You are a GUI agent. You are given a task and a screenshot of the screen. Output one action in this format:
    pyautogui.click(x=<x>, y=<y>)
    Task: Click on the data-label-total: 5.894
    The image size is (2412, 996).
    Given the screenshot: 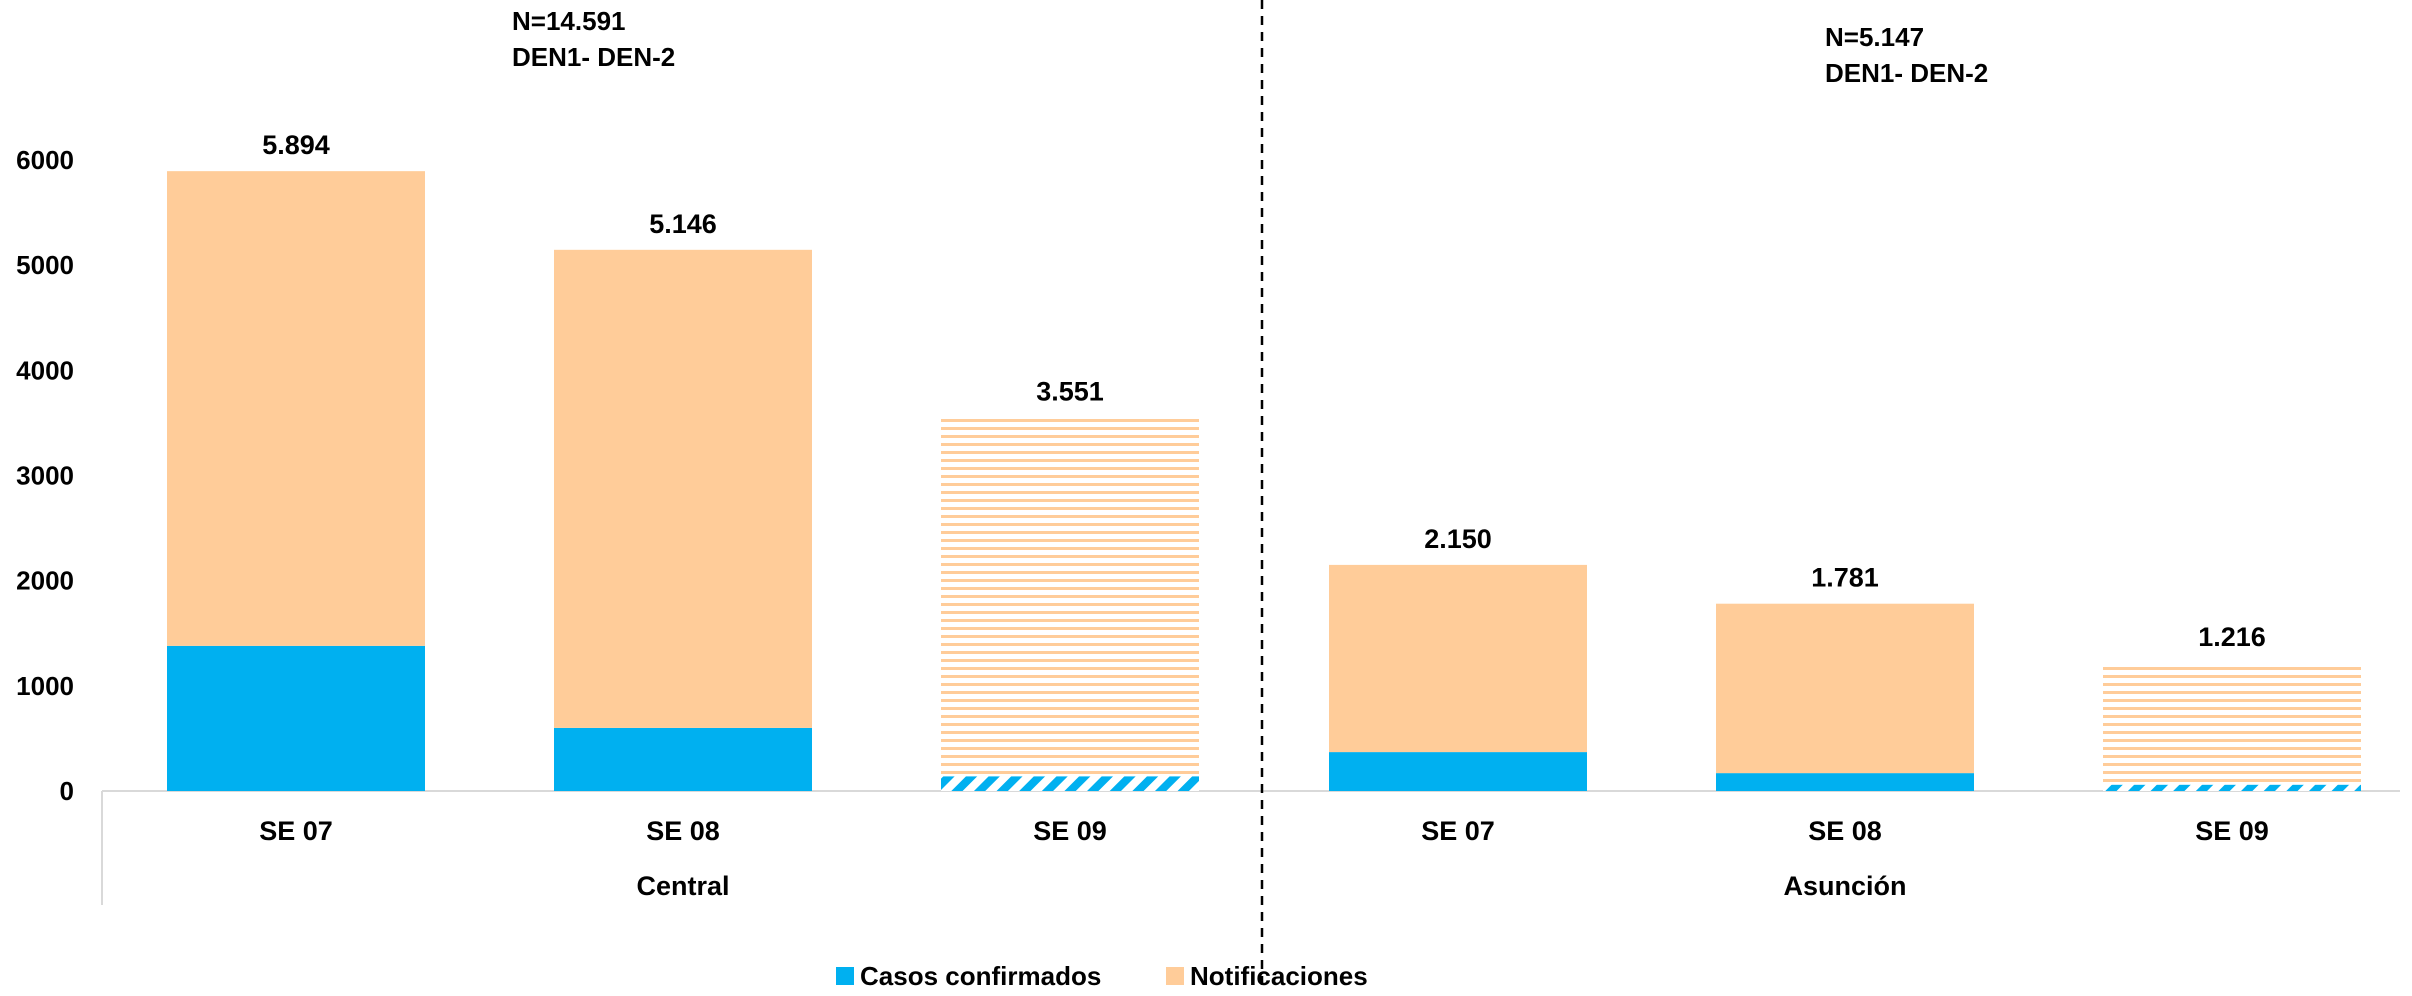 What is the action you would take?
    pyautogui.click(x=296, y=145)
    